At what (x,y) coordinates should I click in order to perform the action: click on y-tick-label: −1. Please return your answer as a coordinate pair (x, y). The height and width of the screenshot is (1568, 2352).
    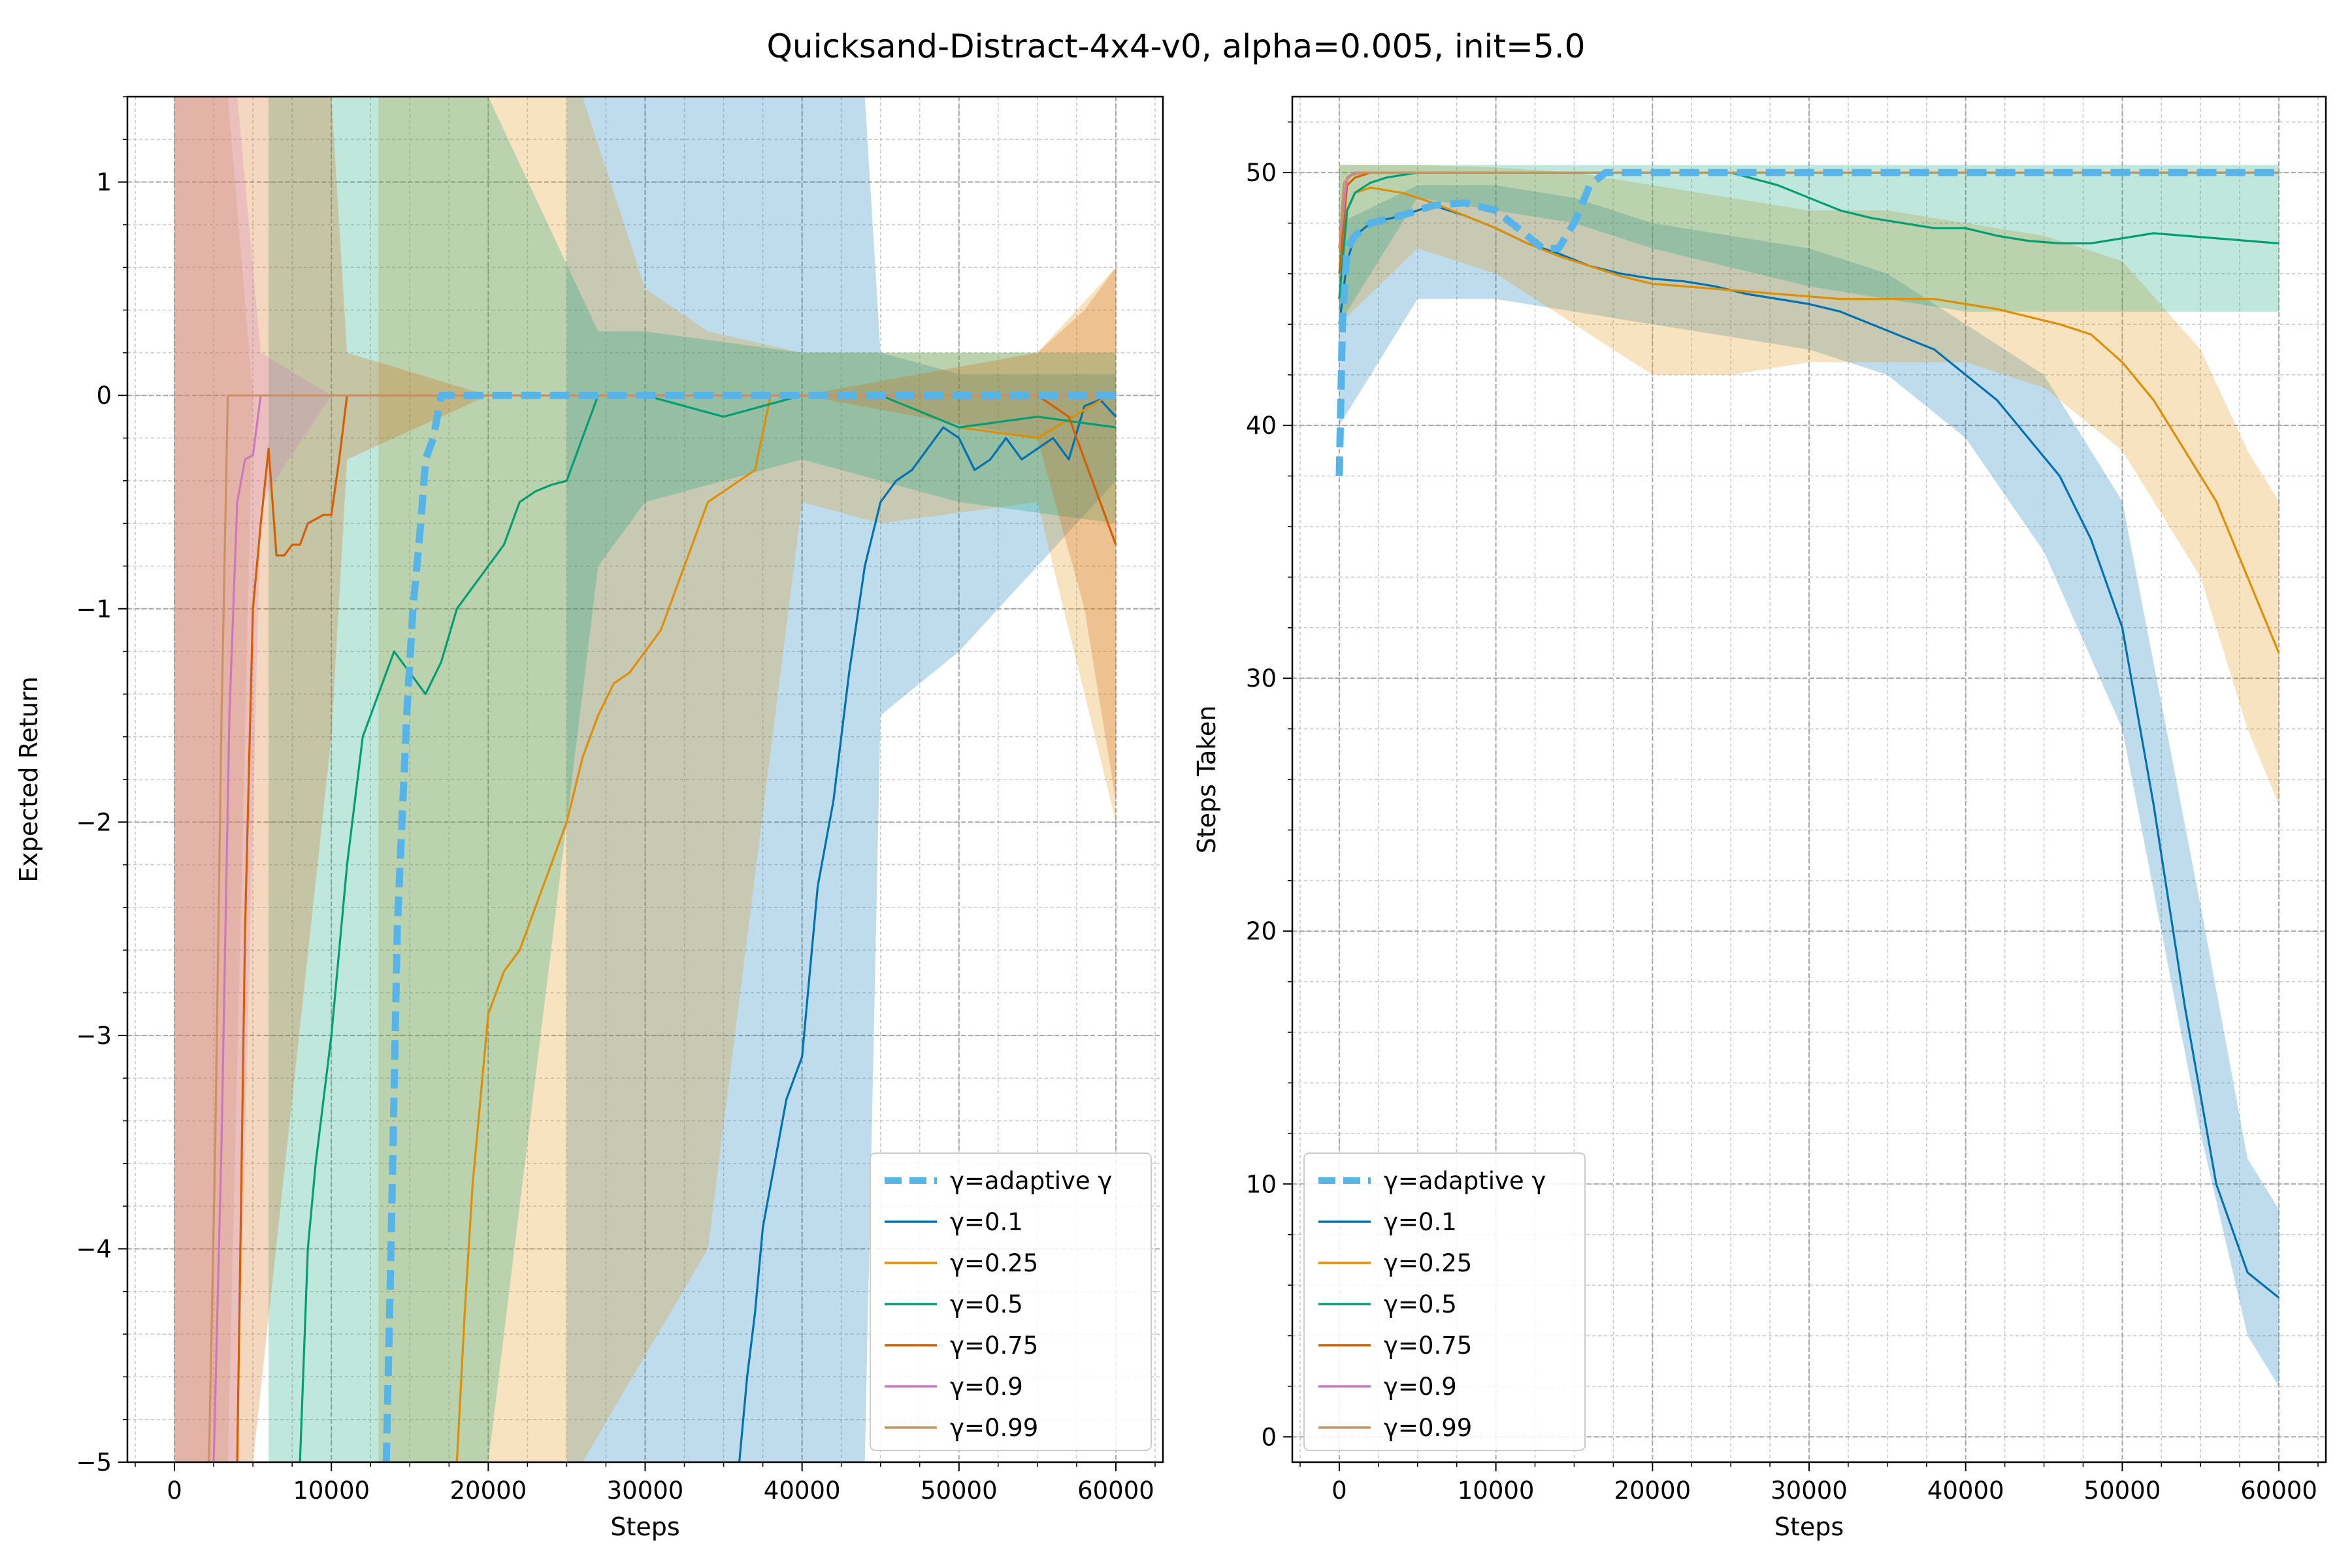
    Looking at the image, I should click on (94, 609).